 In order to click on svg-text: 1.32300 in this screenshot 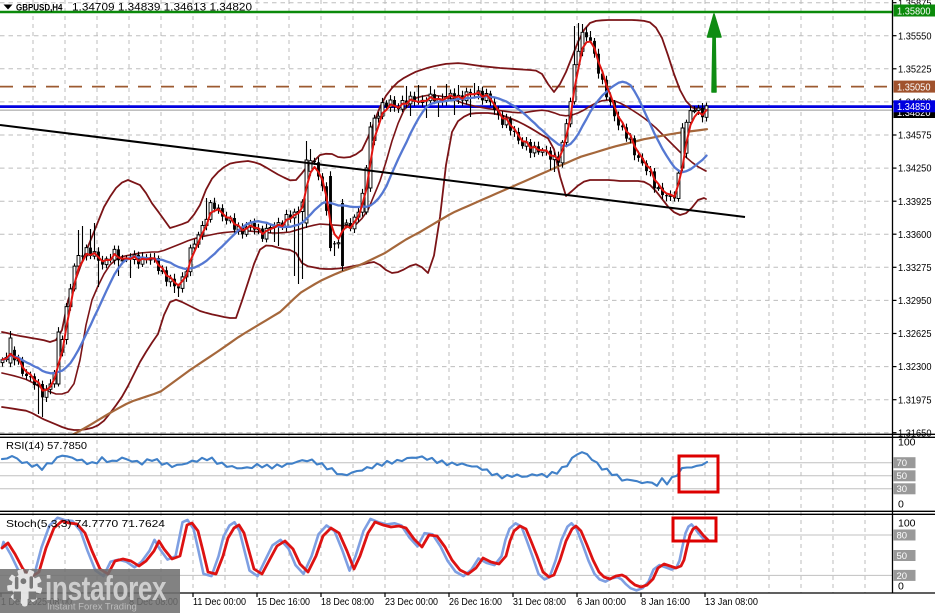, I will do `click(915, 367)`.